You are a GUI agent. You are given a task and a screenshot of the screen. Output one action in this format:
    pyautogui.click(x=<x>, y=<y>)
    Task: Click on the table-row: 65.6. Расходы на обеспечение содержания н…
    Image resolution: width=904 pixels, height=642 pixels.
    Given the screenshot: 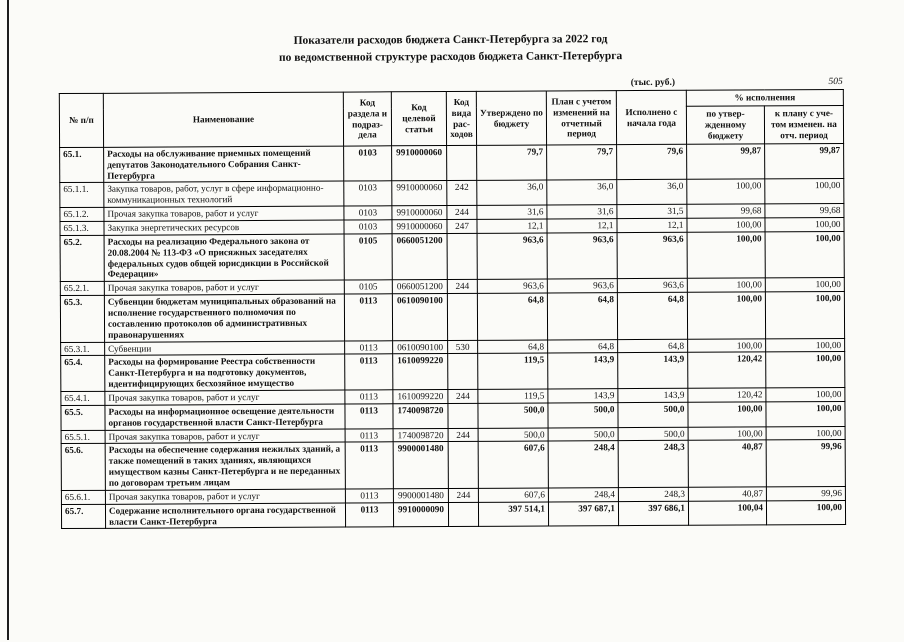 What is the action you would take?
    pyautogui.click(x=453, y=465)
    